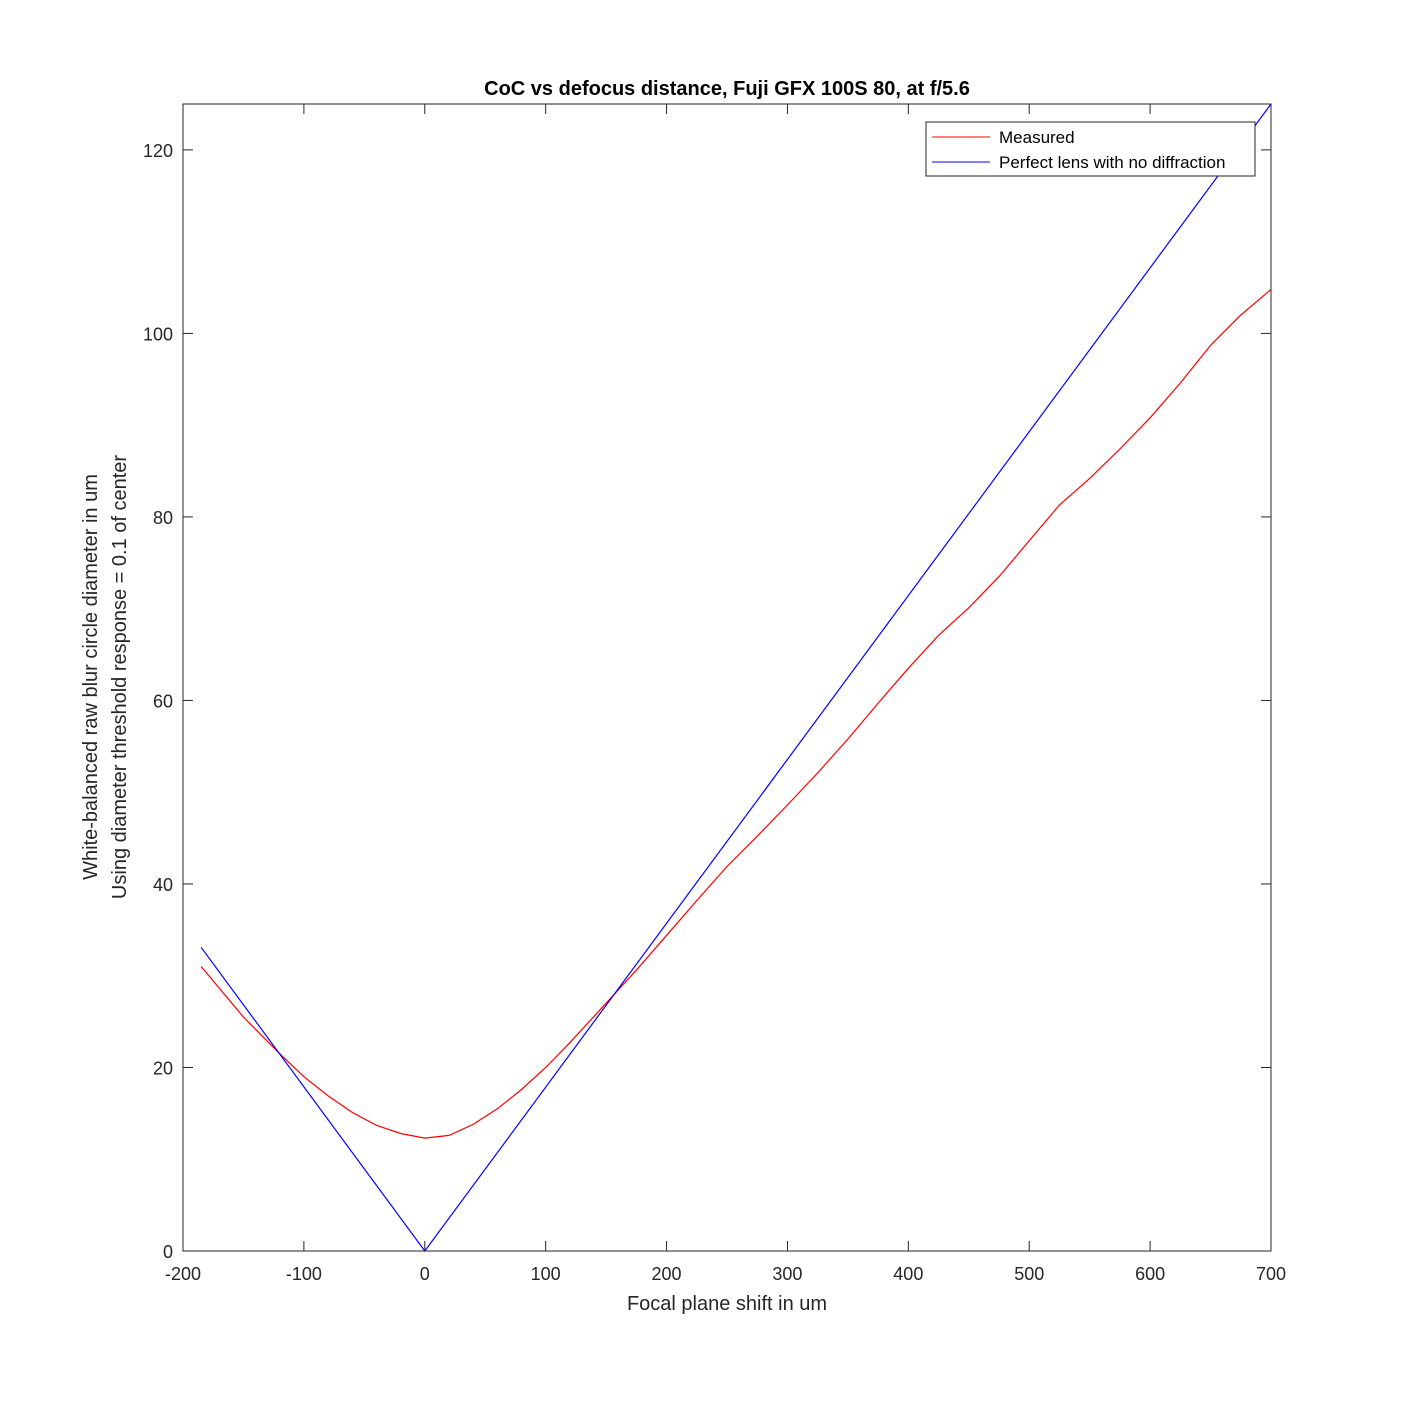 Image resolution: width=1406 pixels, height=1406 pixels. Describe the element at coordinates (163, 518) in the screenshot. I see `y-tick-label: 80` at that location.